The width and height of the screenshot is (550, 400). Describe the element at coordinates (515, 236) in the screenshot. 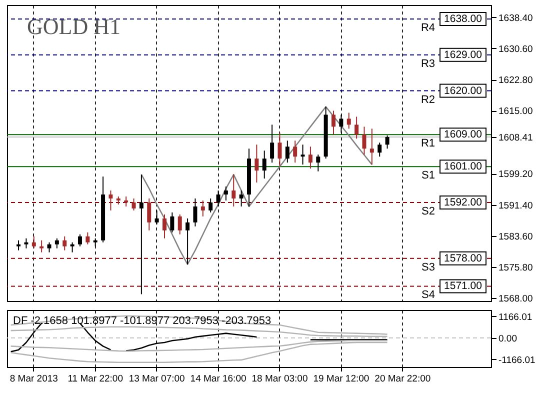

I see `y-tick-label: 1583.60` at that location.